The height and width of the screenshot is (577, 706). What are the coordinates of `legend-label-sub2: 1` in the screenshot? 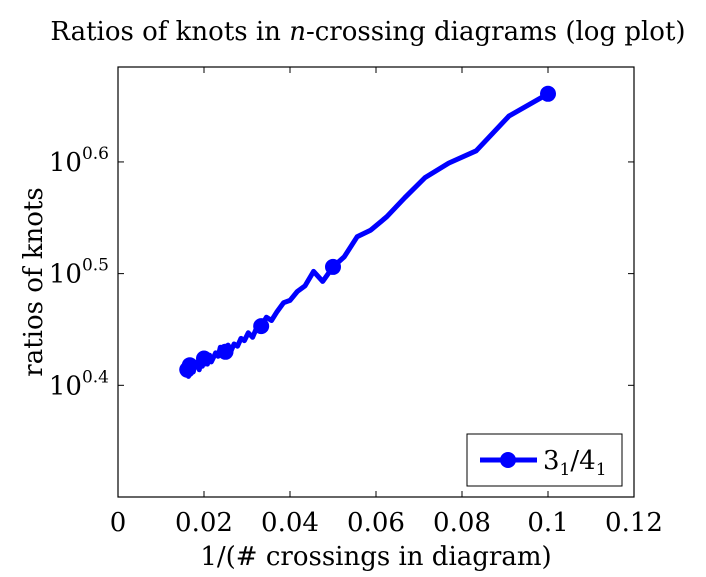 It's located at (601, 470).